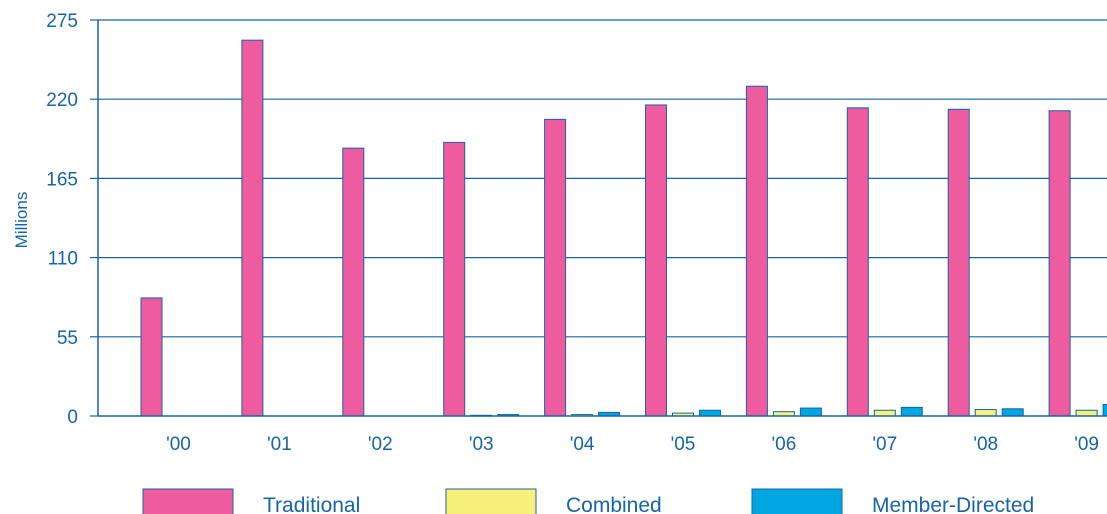 The height and width of the screenshot is (514, 1107). What do you see at coordinates (953, 504) in the screenshot?
I see `legend-label: Member-Directed` at bounding box center [953, 504].